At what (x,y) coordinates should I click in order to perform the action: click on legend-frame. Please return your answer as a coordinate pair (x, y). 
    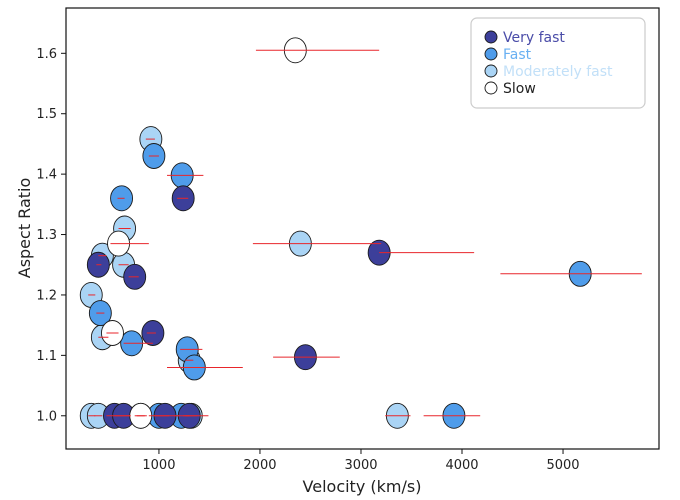
    Looking at the image, I should click on (558, 63).